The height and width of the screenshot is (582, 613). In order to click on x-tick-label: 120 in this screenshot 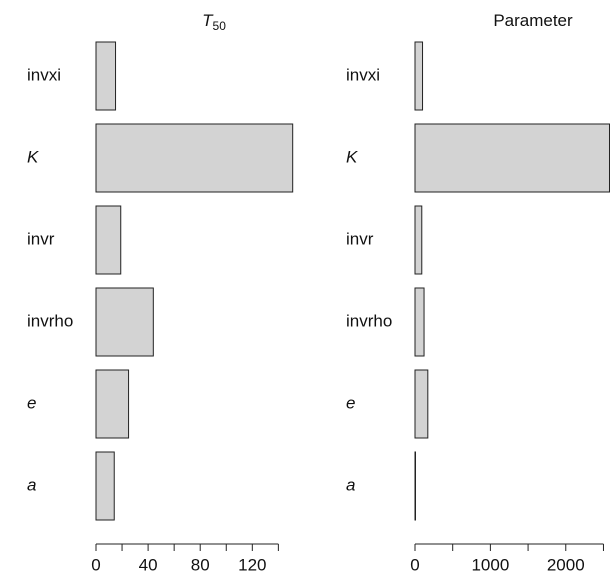, I will do `click(252, 564)`.